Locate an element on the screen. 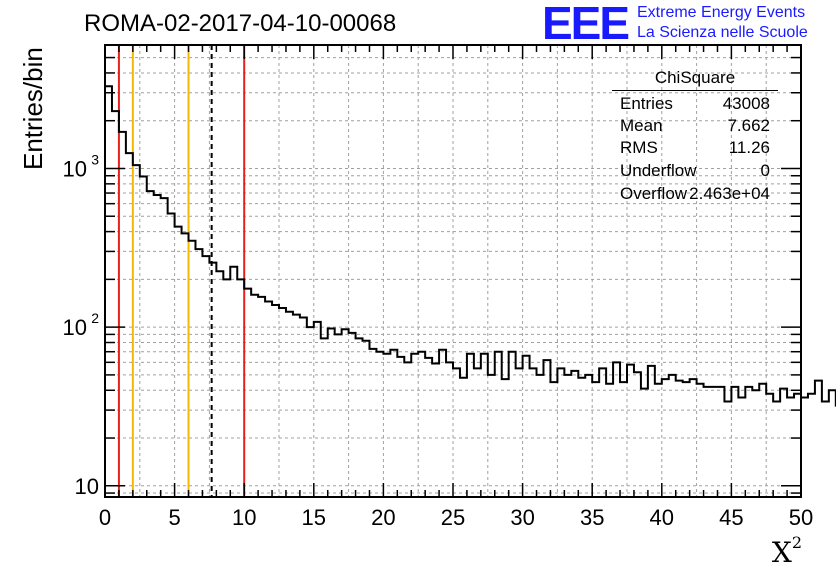 The width and height of the screenshot is (836, 572). stats-value: 0 is located at coordinates (765, 170).